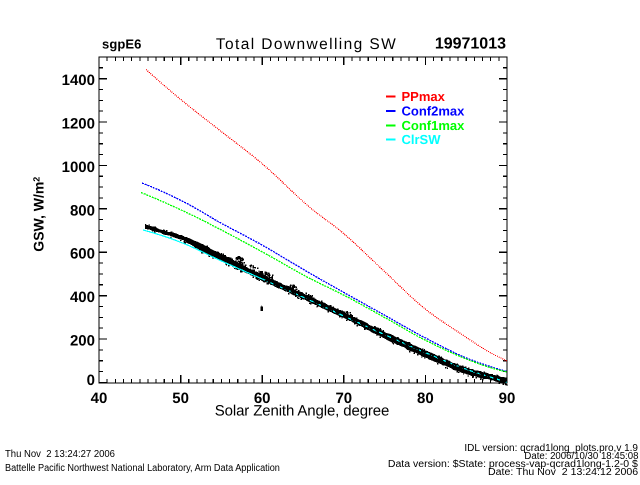 This screenshot has width=640, height=485. What do you see at coordinates (78, 80) in the screenshot?
I see `svg-text: 1400` at bounding box center [78, 80].